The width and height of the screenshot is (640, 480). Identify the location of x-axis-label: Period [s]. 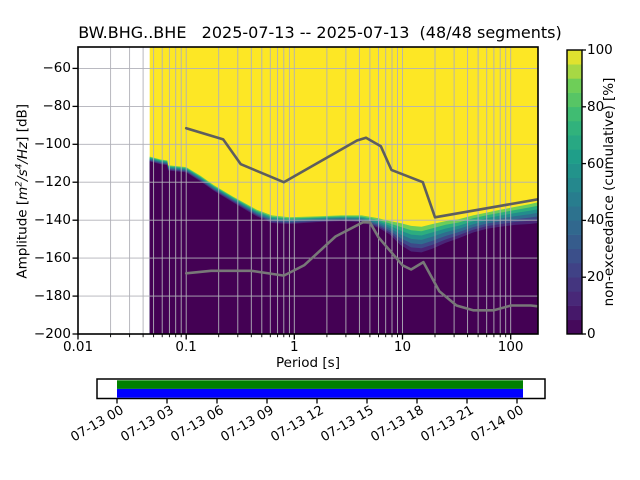
(308, 363).